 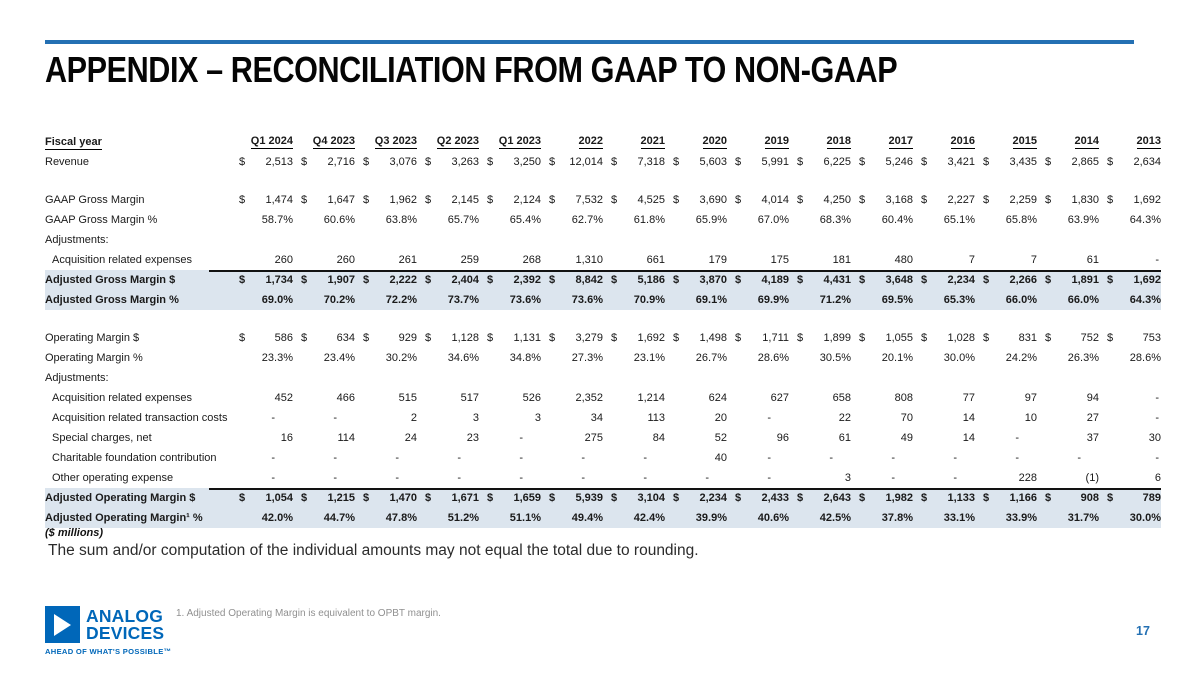 What do you see at coordinates (74, 533) in the screenshot?
I see `units-note: ($ millions)` at bounding box center [74, 533].